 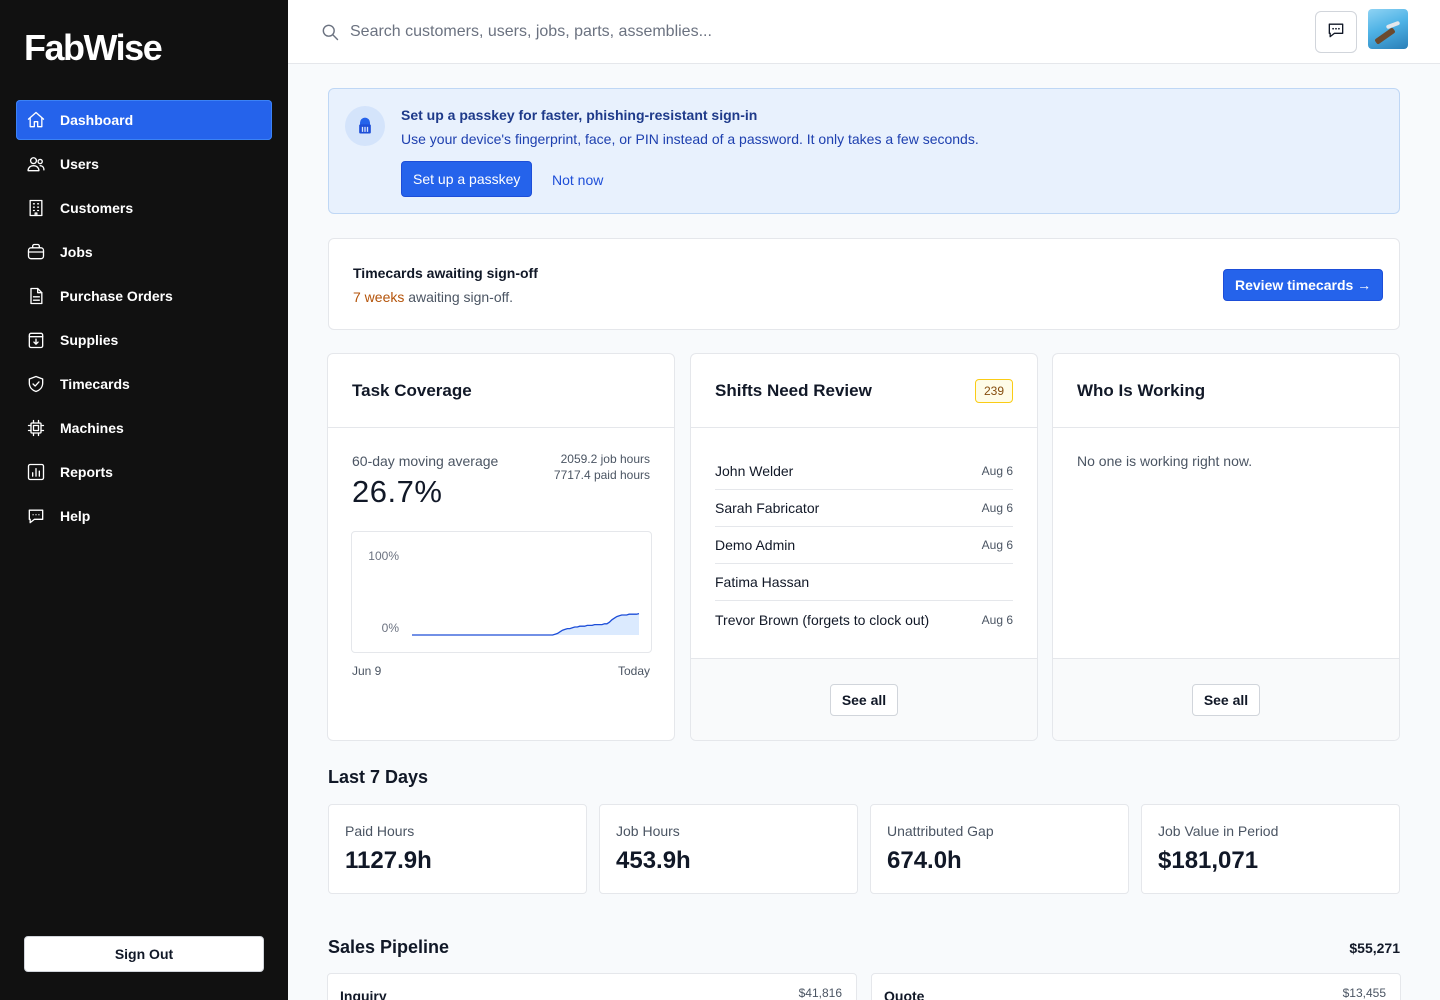 I want to click on search-input, so click(x=700, y=32).